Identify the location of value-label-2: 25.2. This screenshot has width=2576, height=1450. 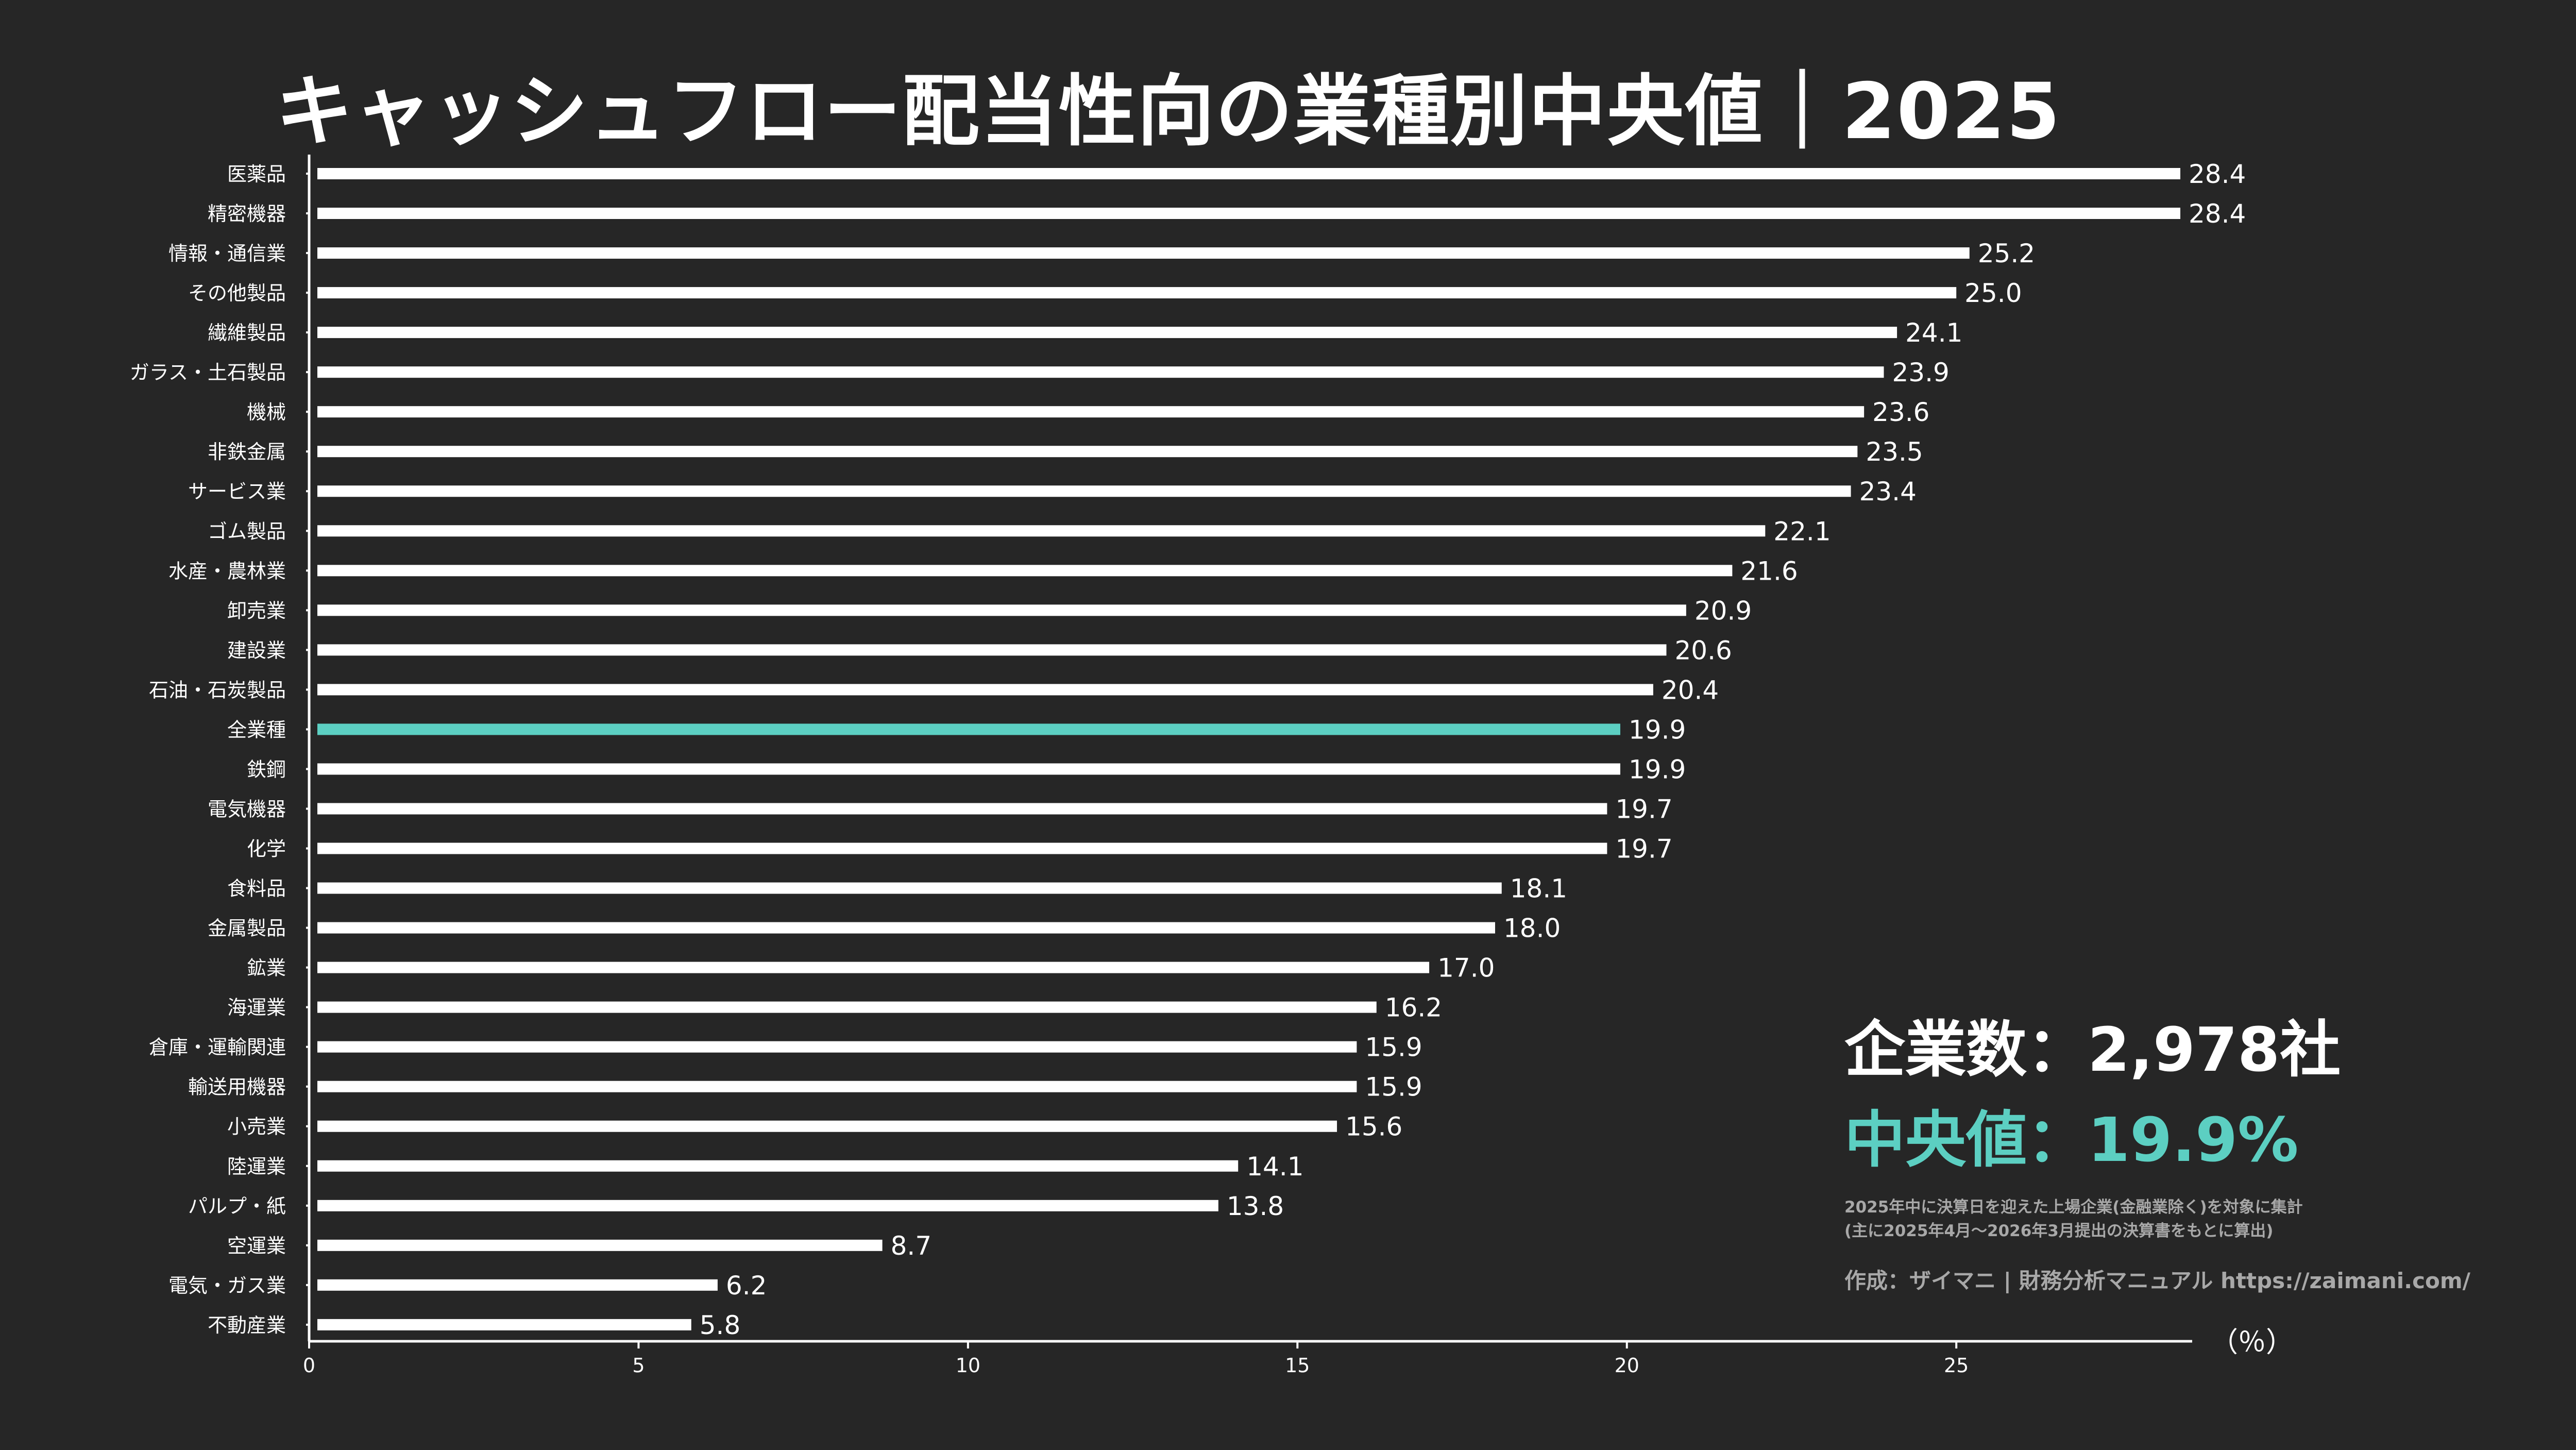
(2006, 253).